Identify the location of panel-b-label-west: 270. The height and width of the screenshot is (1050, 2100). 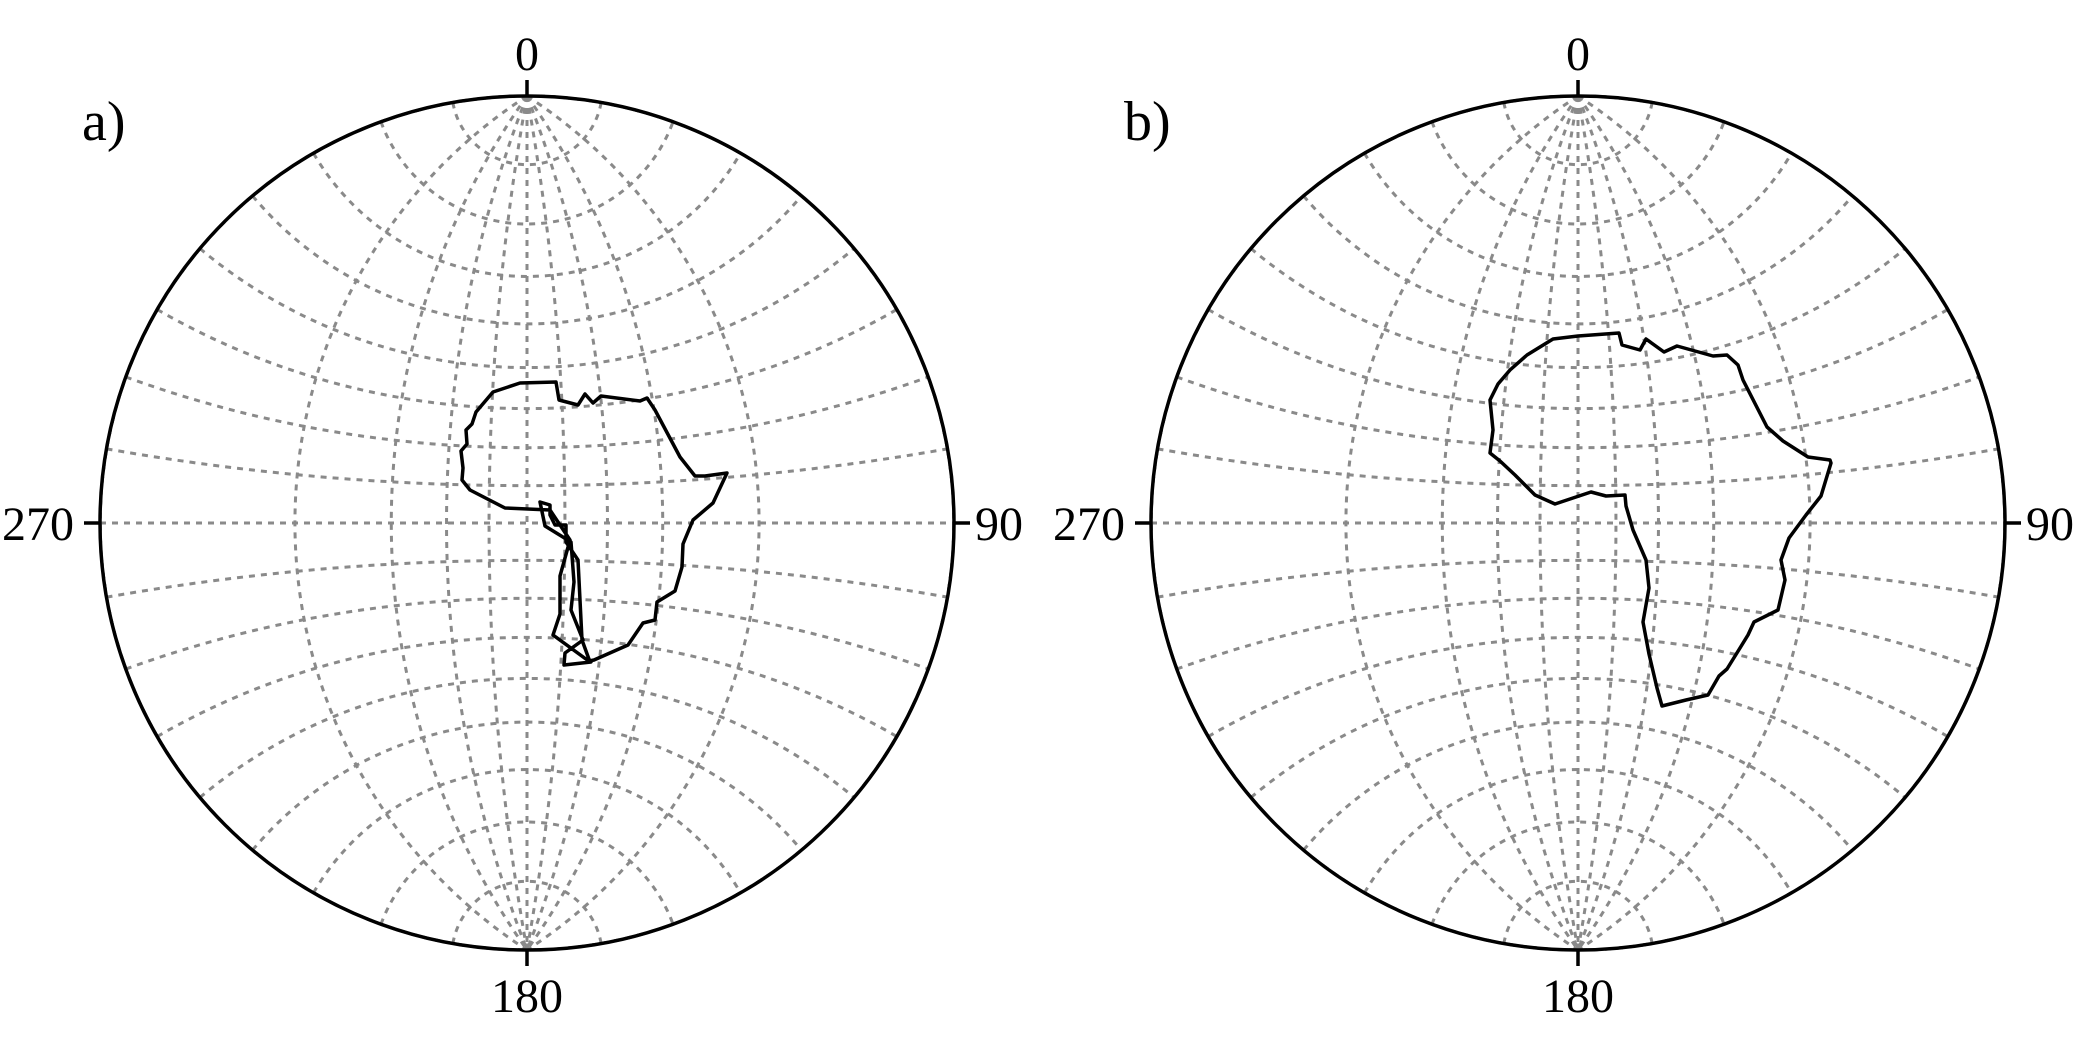
(1089, 524).